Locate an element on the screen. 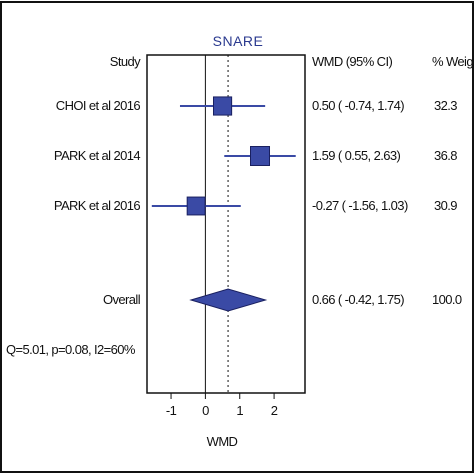  x-tick-label: 2 is located at coordinates (274, 410).